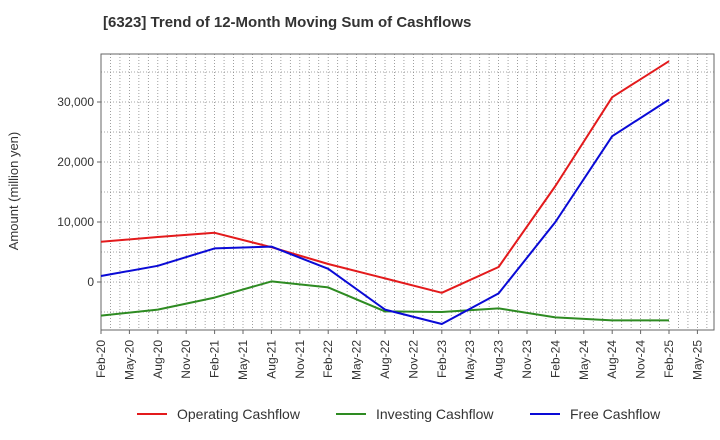 Image resolution: width=720 pixels, height=440 pixels. Describe the element at coordinates (271, 359) in the screenshot. I see `x-tick-label: Aug-21` at that location.